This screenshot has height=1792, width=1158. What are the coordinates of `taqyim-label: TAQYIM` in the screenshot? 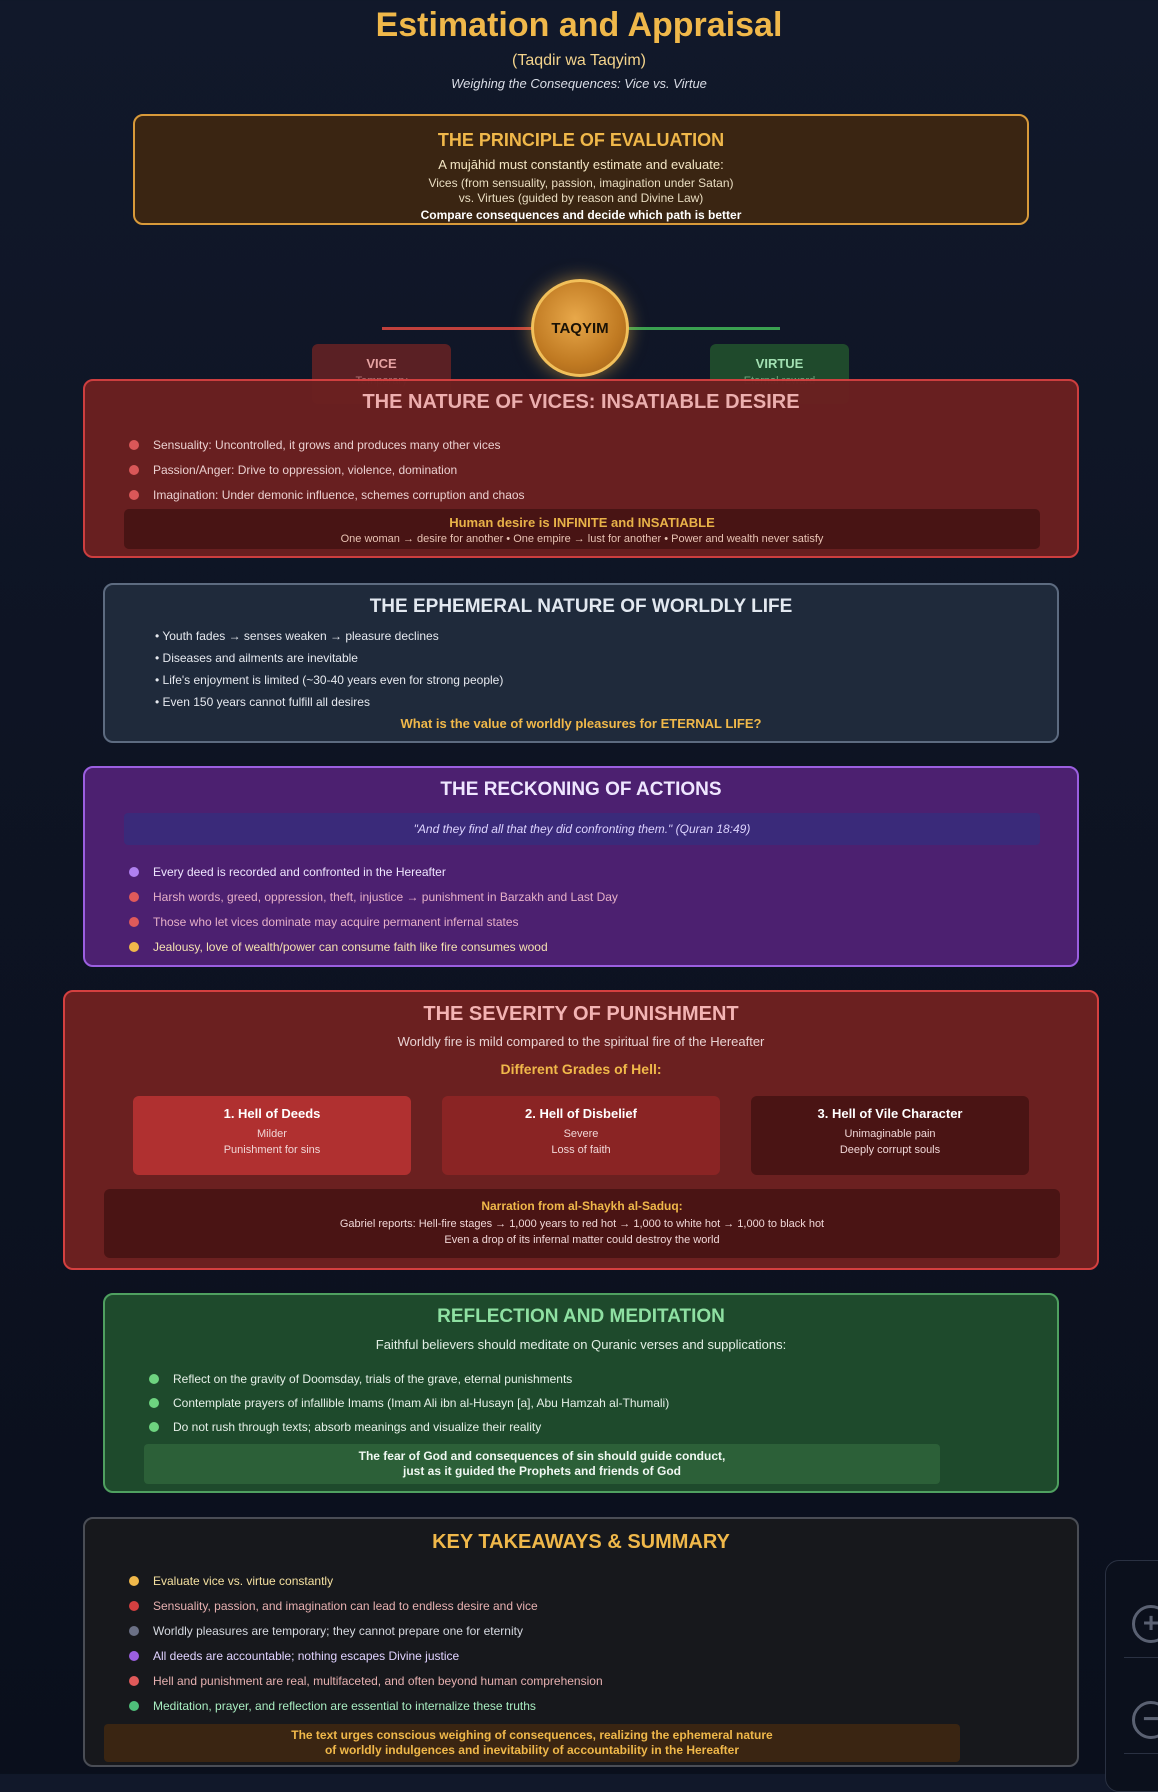 It's located at (580, 328).